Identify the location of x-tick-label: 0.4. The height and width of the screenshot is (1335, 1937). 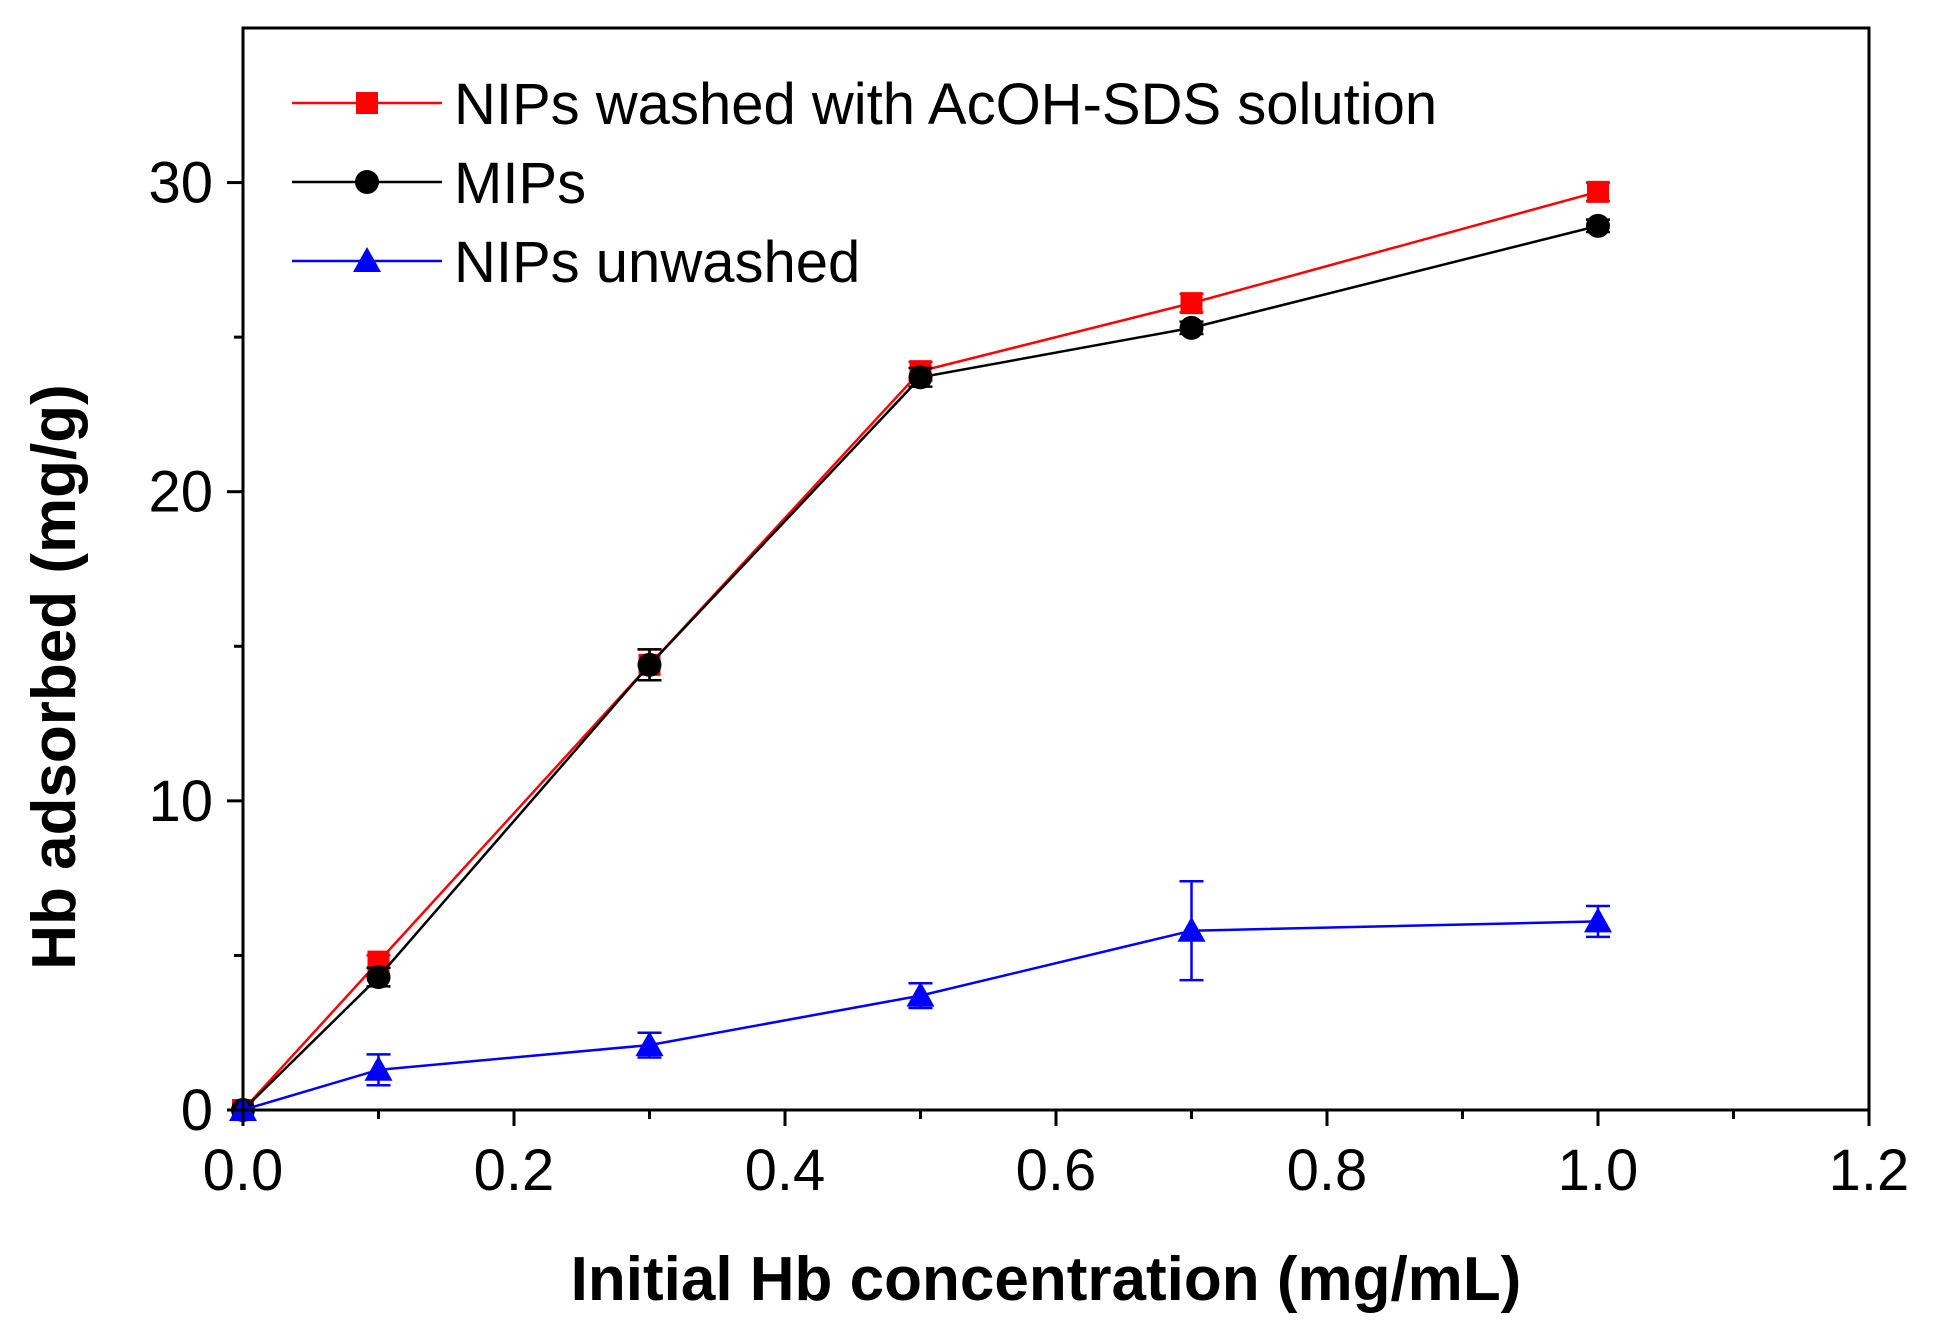
(785, 1170).